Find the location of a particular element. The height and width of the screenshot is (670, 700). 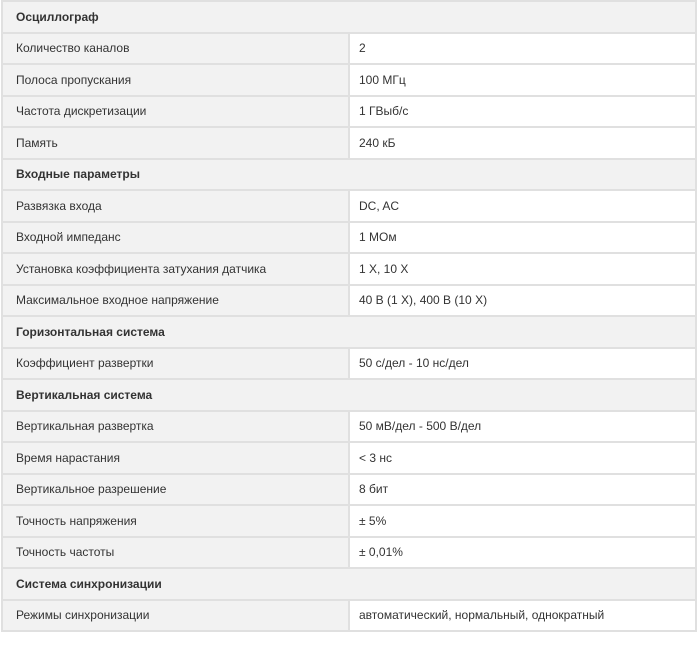

section-header: Вертикальная система is located at coordinates (349, 395).